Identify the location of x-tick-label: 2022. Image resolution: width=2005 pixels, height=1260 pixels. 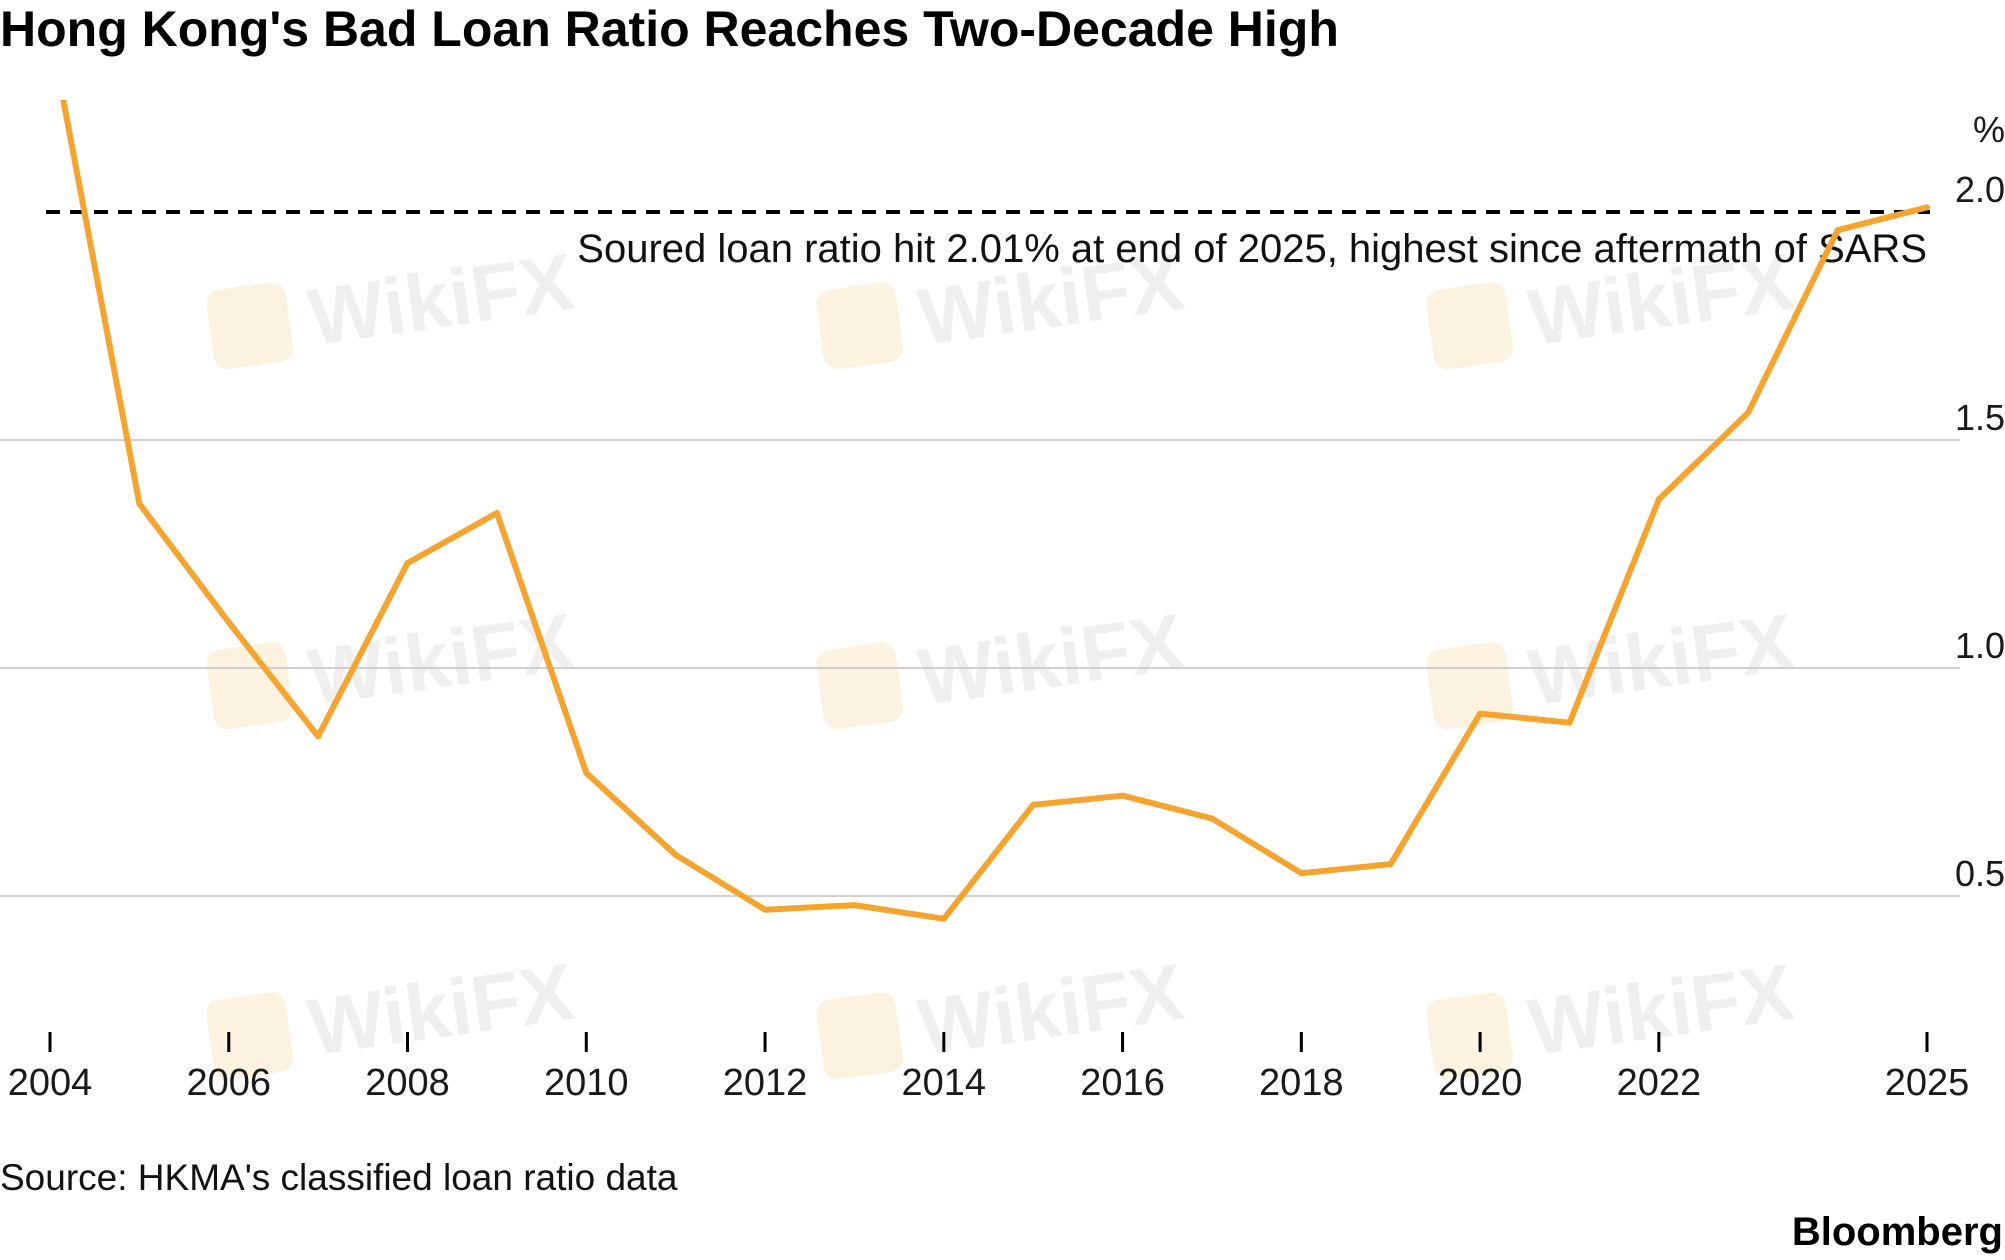
(1659, 1083).